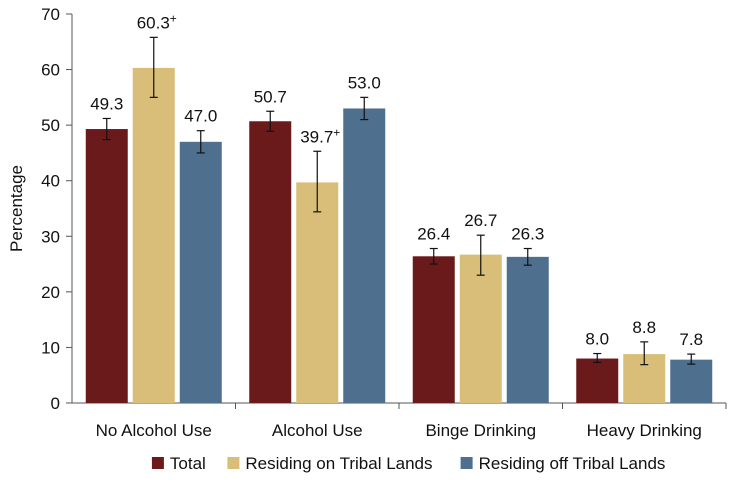 This screenshot has height=486, width=733. I want to click on data-label: 8.8, so click(644, 327).